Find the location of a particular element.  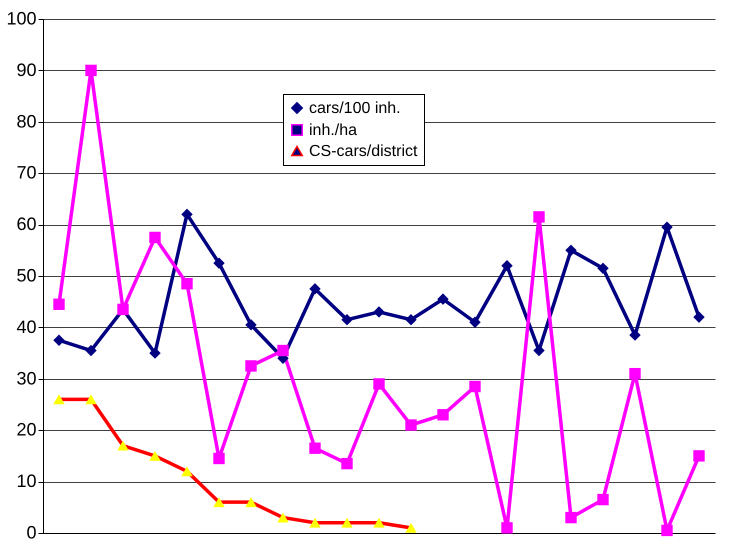

y-tick-label: 80 is located at coordinates (26, 121).